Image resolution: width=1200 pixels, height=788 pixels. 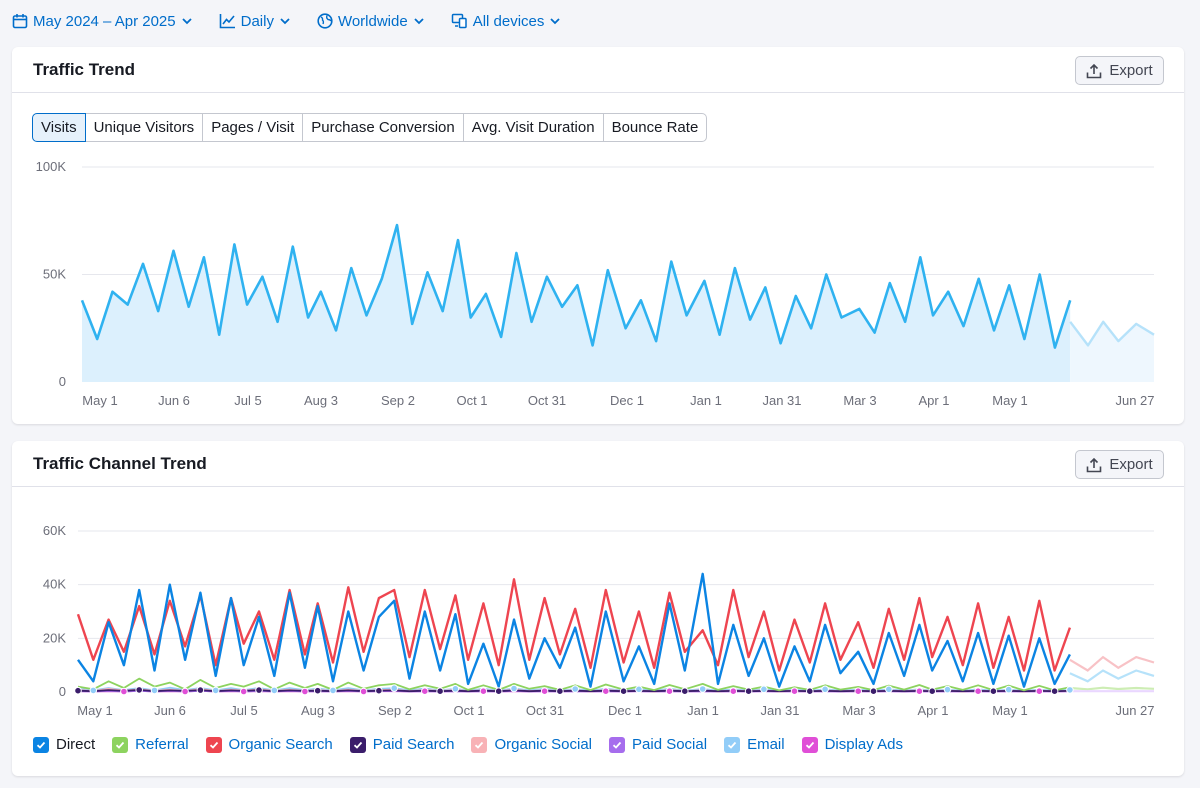 What do you see at coordinates (933, 400) in the screenshot?
I see `x-tick-label: Apr 1` at bounding box center [933, 400].